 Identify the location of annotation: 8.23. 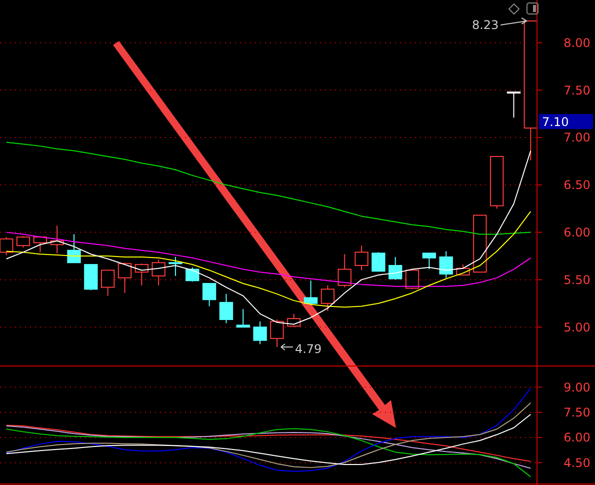
(485, 25).